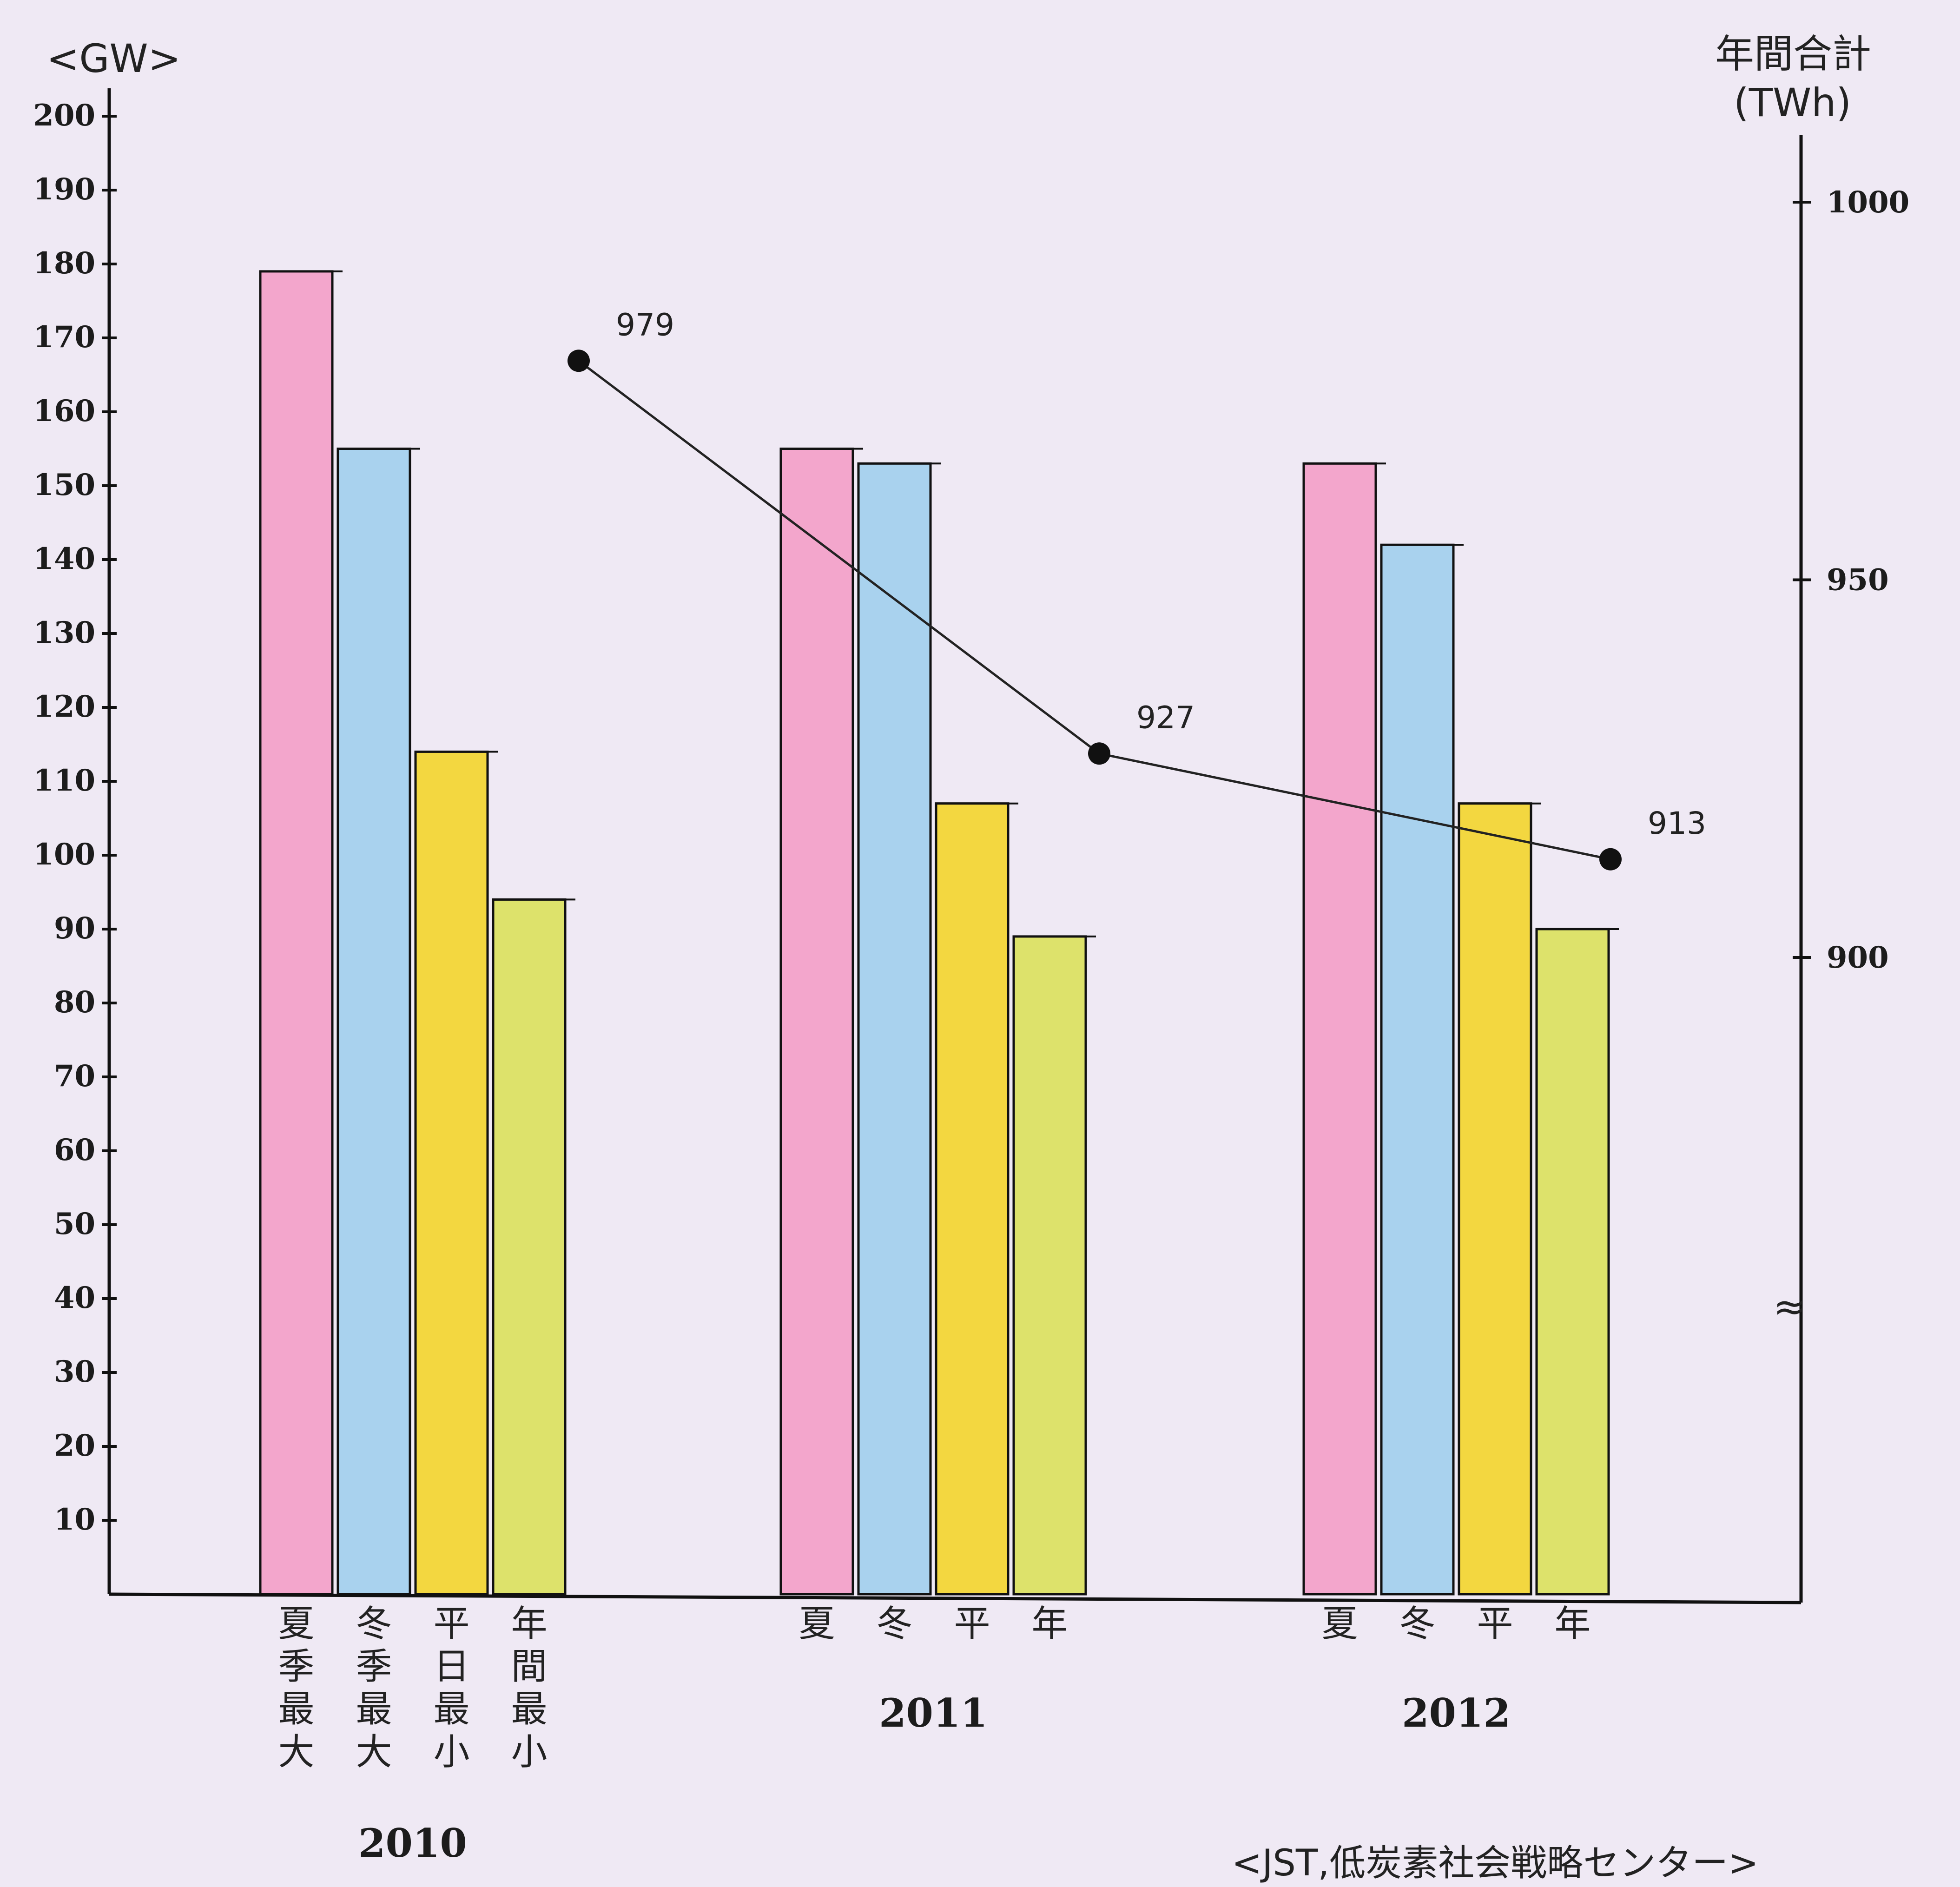  What do you see at coordinates (1677, 823) in the screenshot?
I see `annual-total-value-label: 913` at bounding box center [1677, 823].